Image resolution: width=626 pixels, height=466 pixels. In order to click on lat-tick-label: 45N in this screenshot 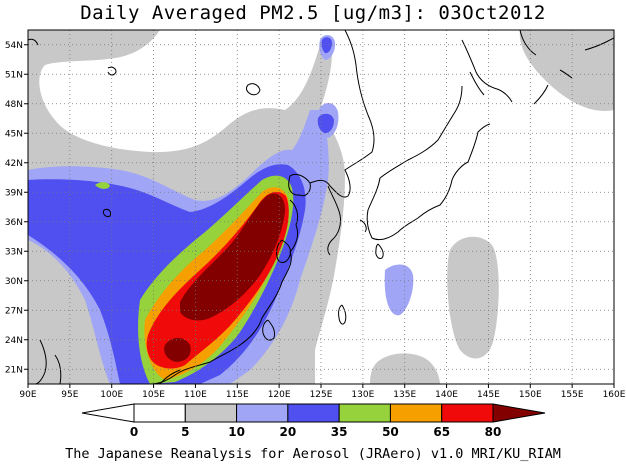, I will do `click(14, 134)`.